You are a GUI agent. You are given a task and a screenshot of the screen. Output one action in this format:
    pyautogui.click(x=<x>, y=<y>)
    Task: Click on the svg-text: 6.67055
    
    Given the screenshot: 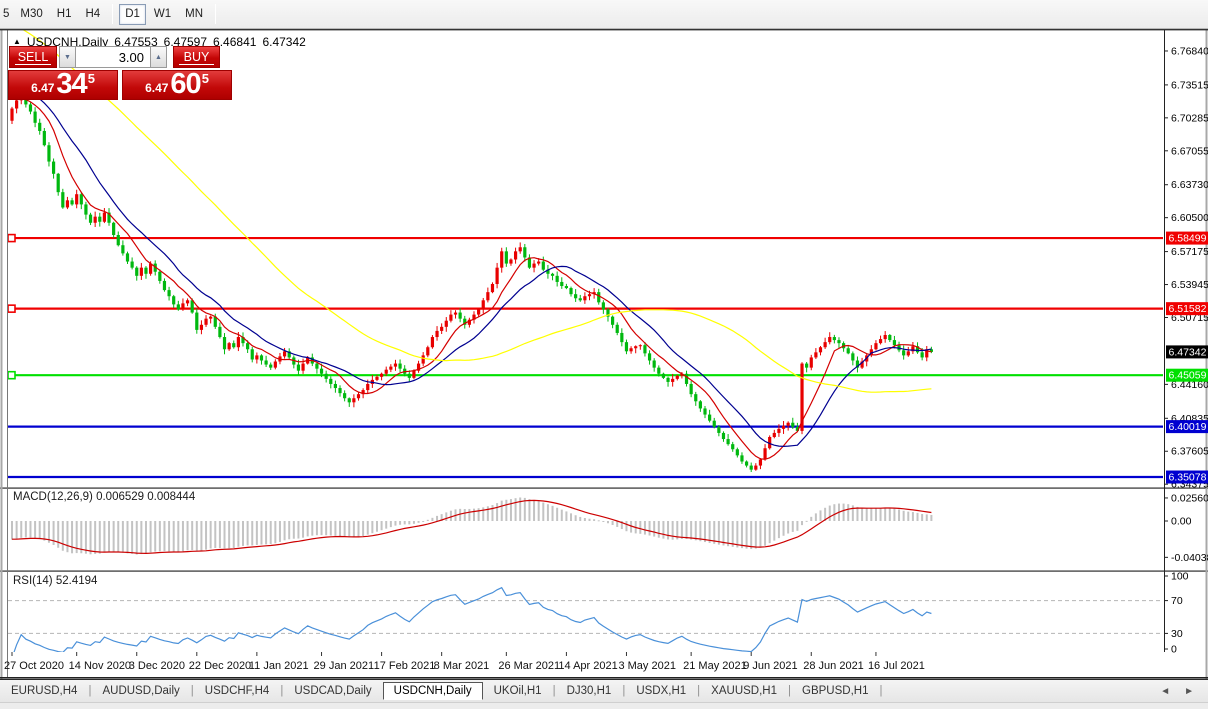 What is the action you would take?
    pyautogui.click(x=1189, y=151)
    